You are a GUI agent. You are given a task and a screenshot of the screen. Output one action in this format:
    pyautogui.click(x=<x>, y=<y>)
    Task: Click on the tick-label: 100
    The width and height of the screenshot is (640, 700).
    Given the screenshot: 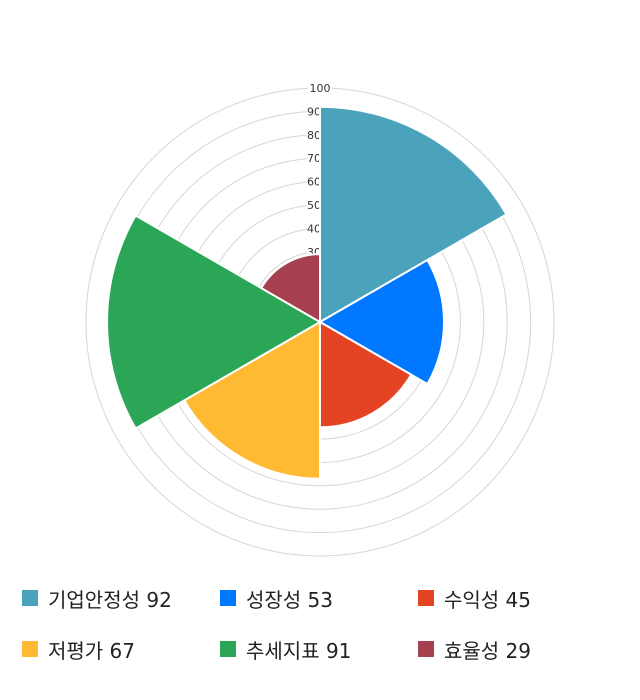 What is the action you would take?
    pyautogui.click(x=320, y=88)
    